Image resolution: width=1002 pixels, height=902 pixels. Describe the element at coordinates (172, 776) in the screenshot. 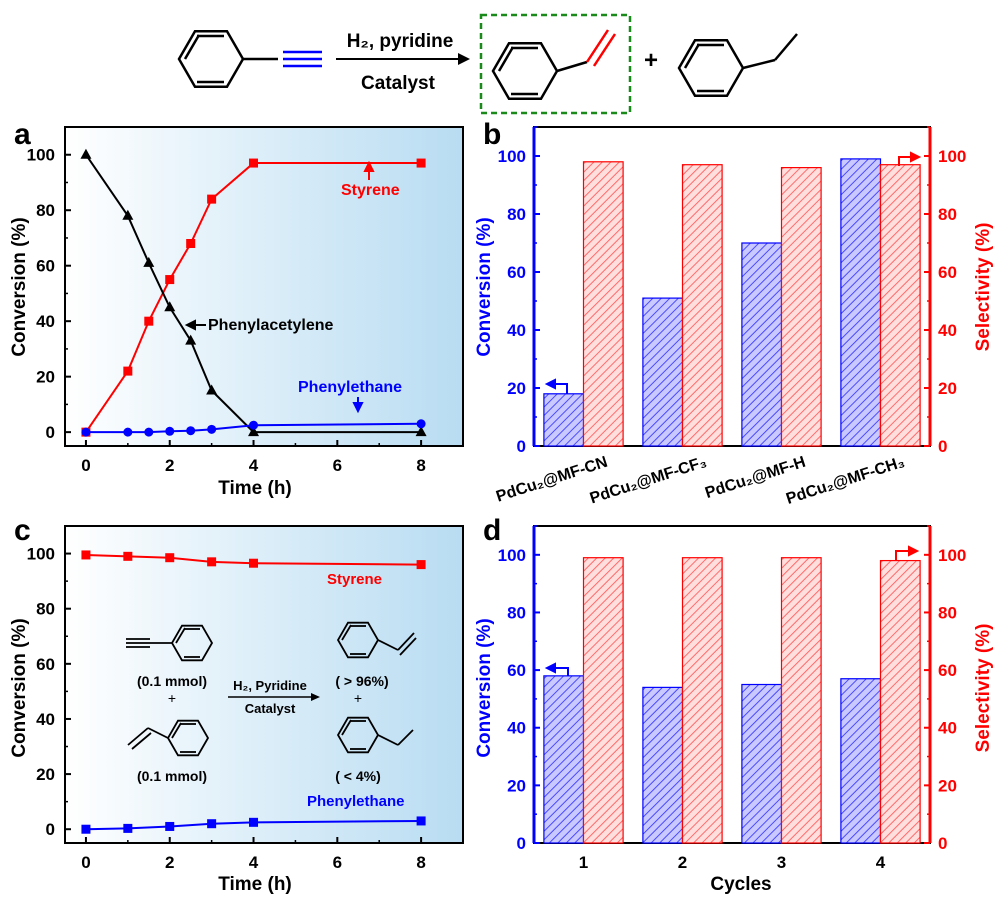

I see `inset-reactant2-amount: (0.1 mmol)` at that location.